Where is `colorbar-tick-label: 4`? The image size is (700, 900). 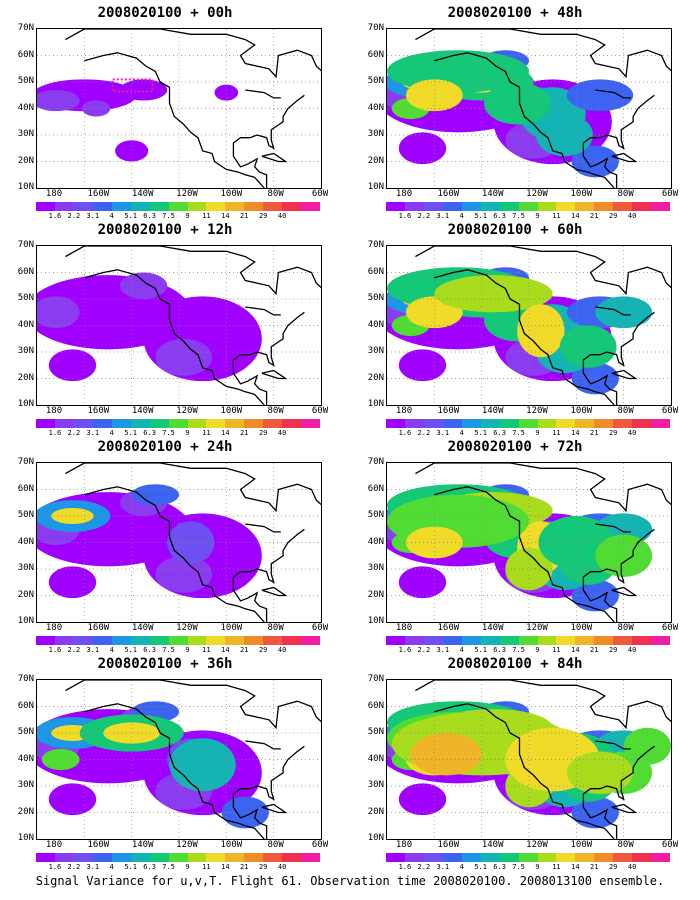 colorbar-tick-label: 4 is located at coordinates (461, 216).